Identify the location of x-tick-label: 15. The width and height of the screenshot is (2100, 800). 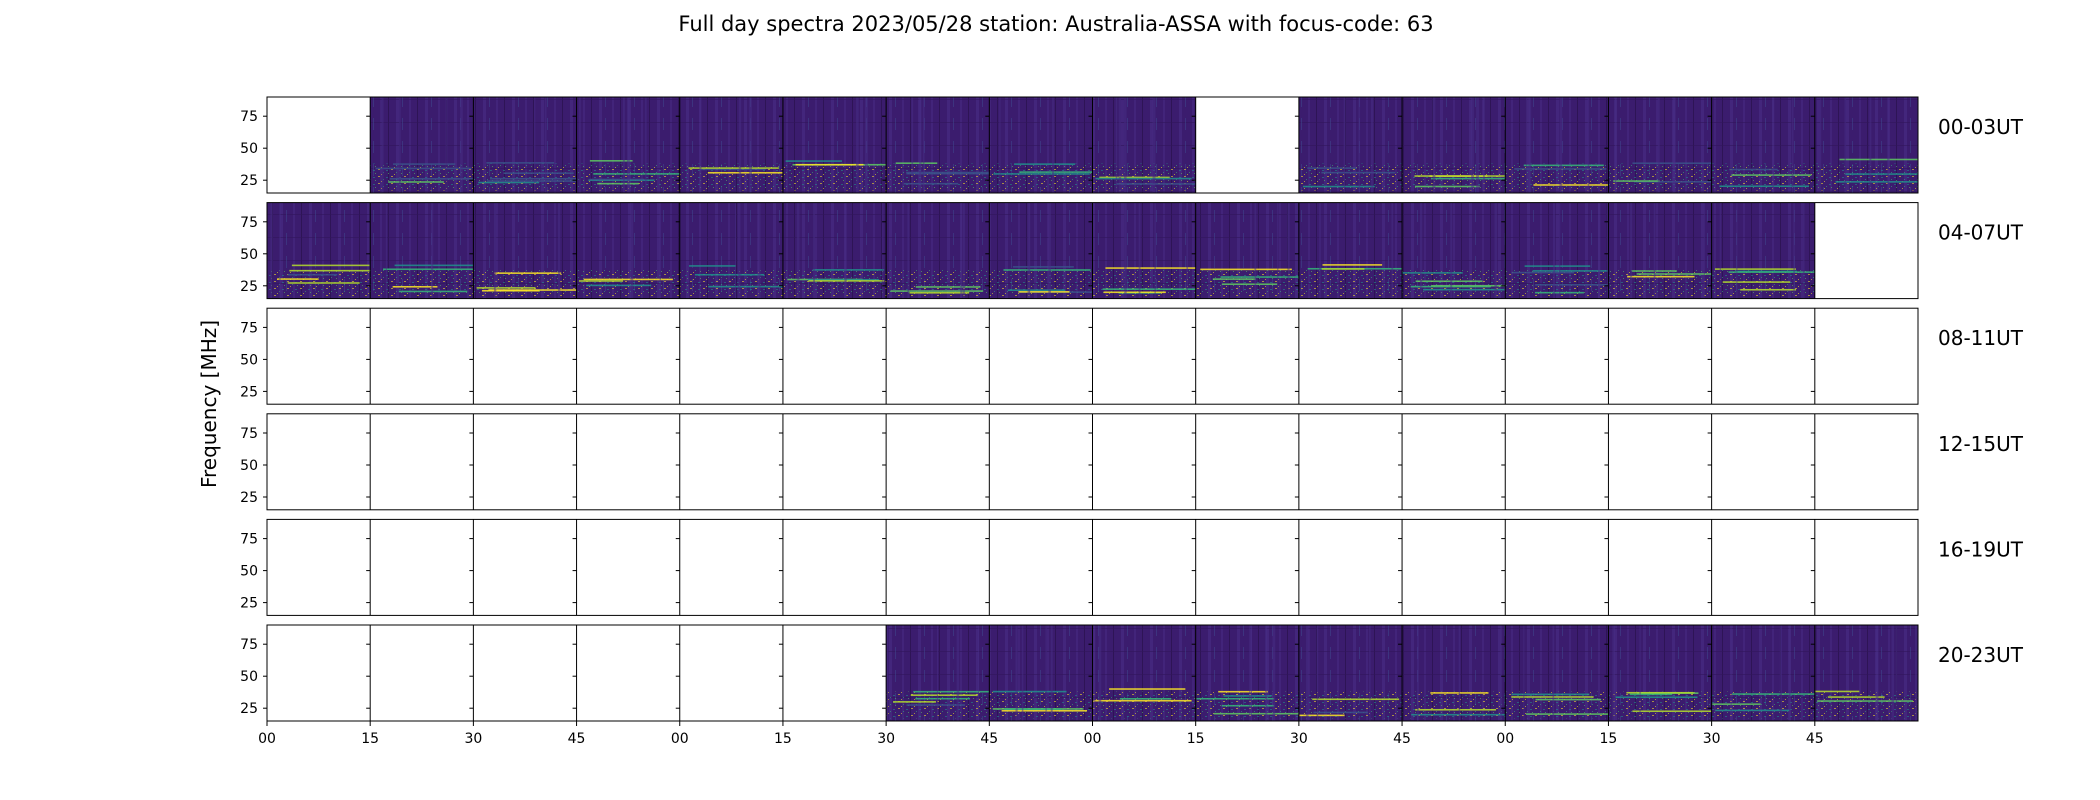
(1196, 739).